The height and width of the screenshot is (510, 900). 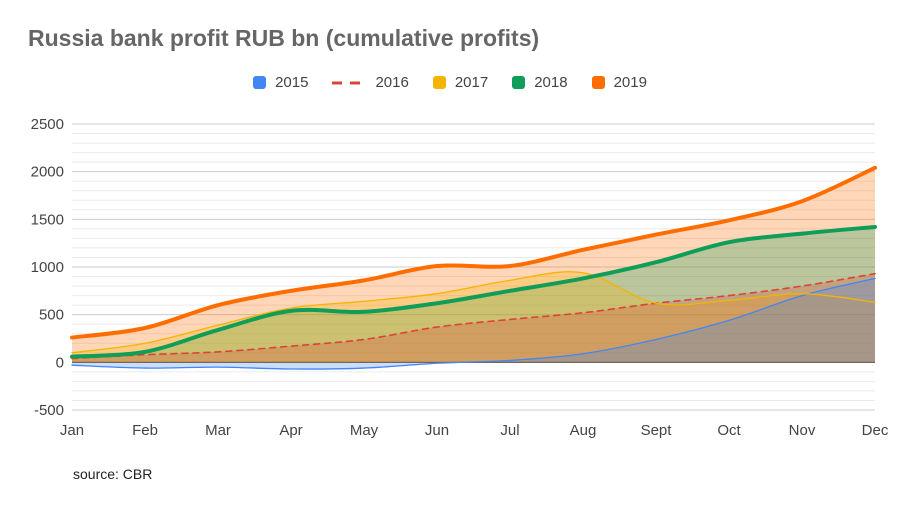 I want to click on legend-dash-2016, so click(x=349, y=82).